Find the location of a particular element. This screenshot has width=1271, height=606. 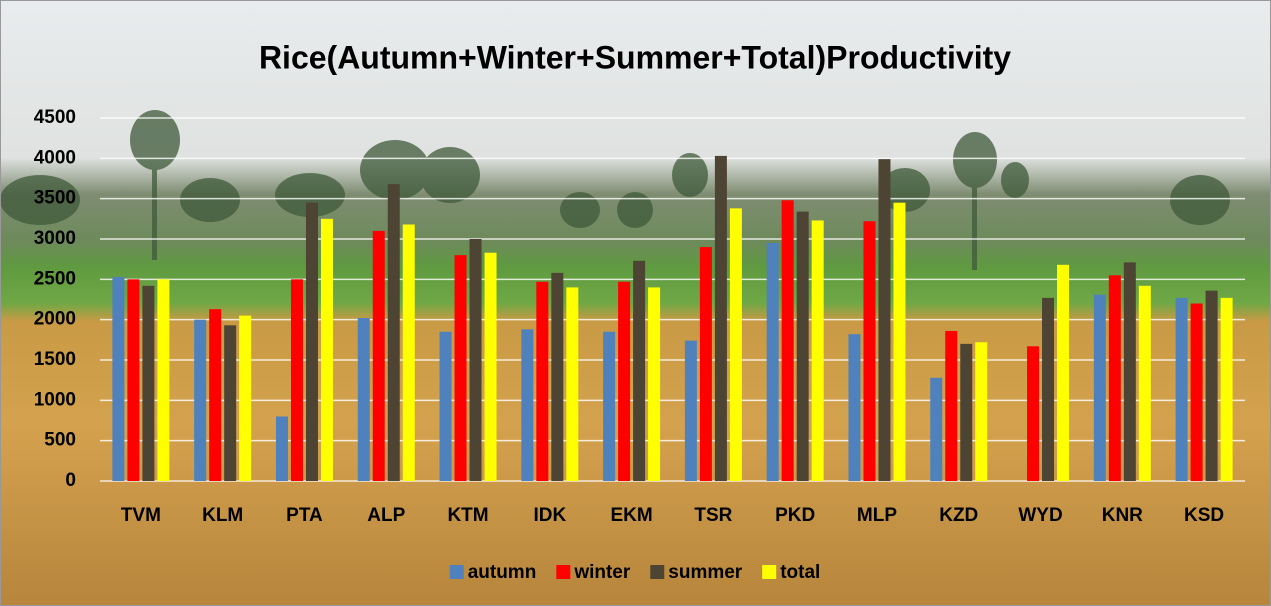

x-tick-label: IDK is located at coordinates (549, 515).